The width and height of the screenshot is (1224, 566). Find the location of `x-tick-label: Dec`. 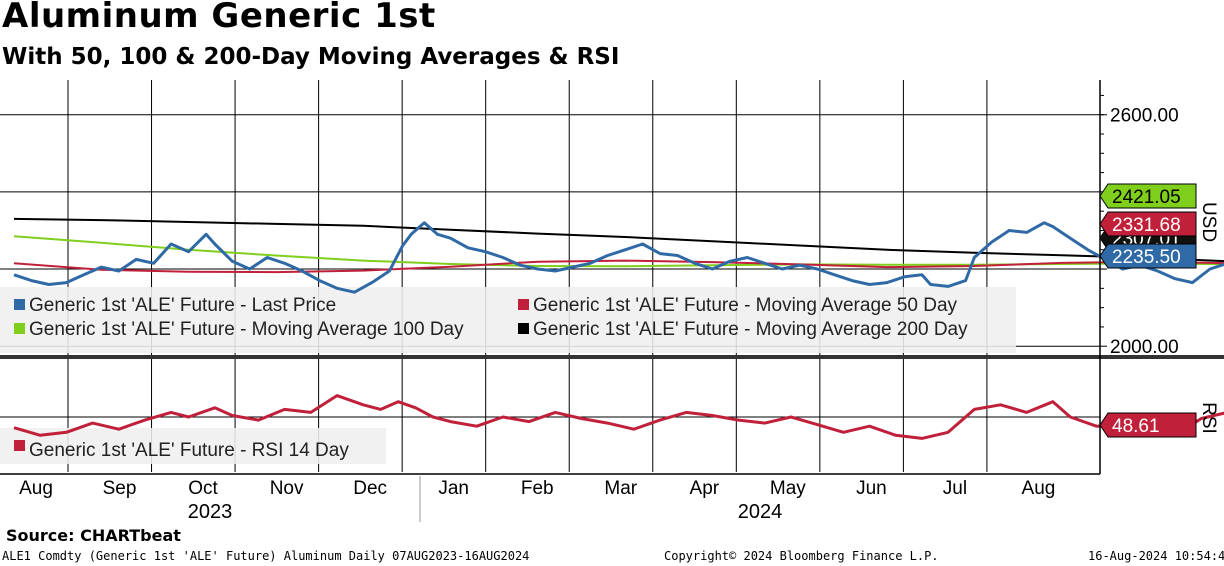

x-tick-label: Dec is located at coordinates (370, 488).